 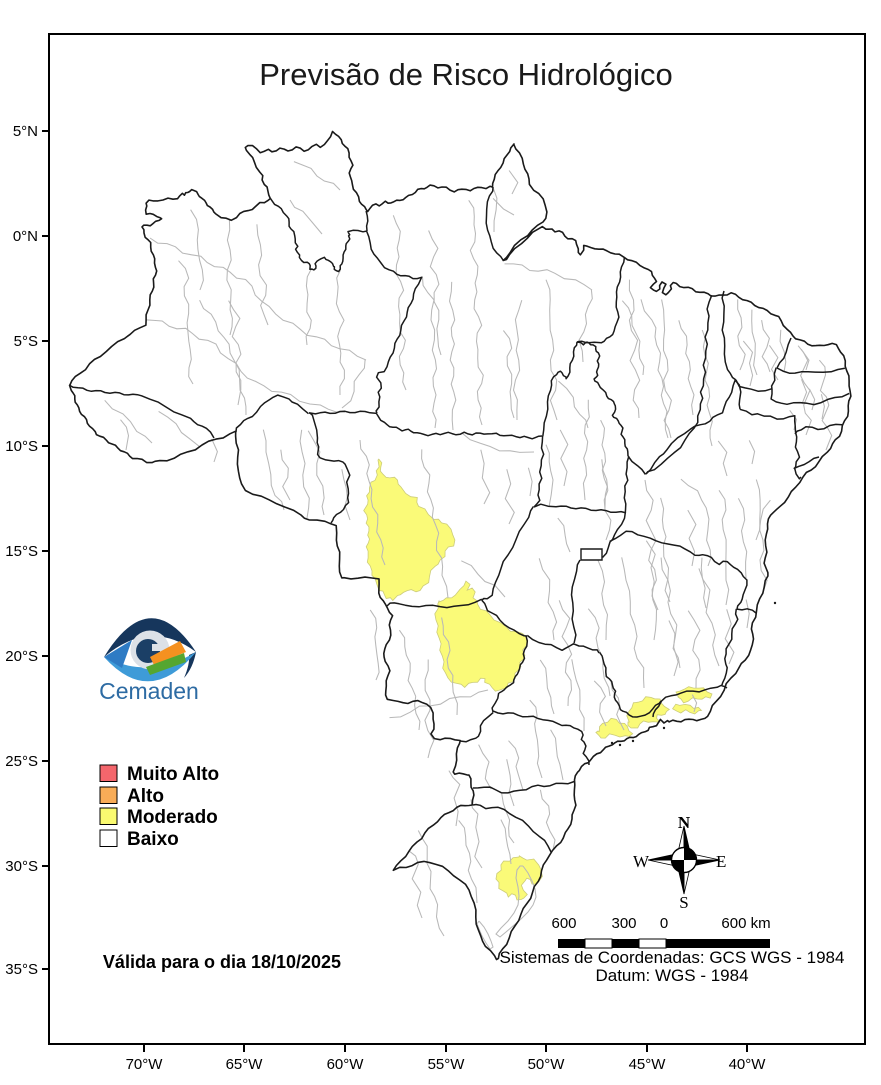 I want to click on svg-text: 45°W, so click(x=648, y=1064).